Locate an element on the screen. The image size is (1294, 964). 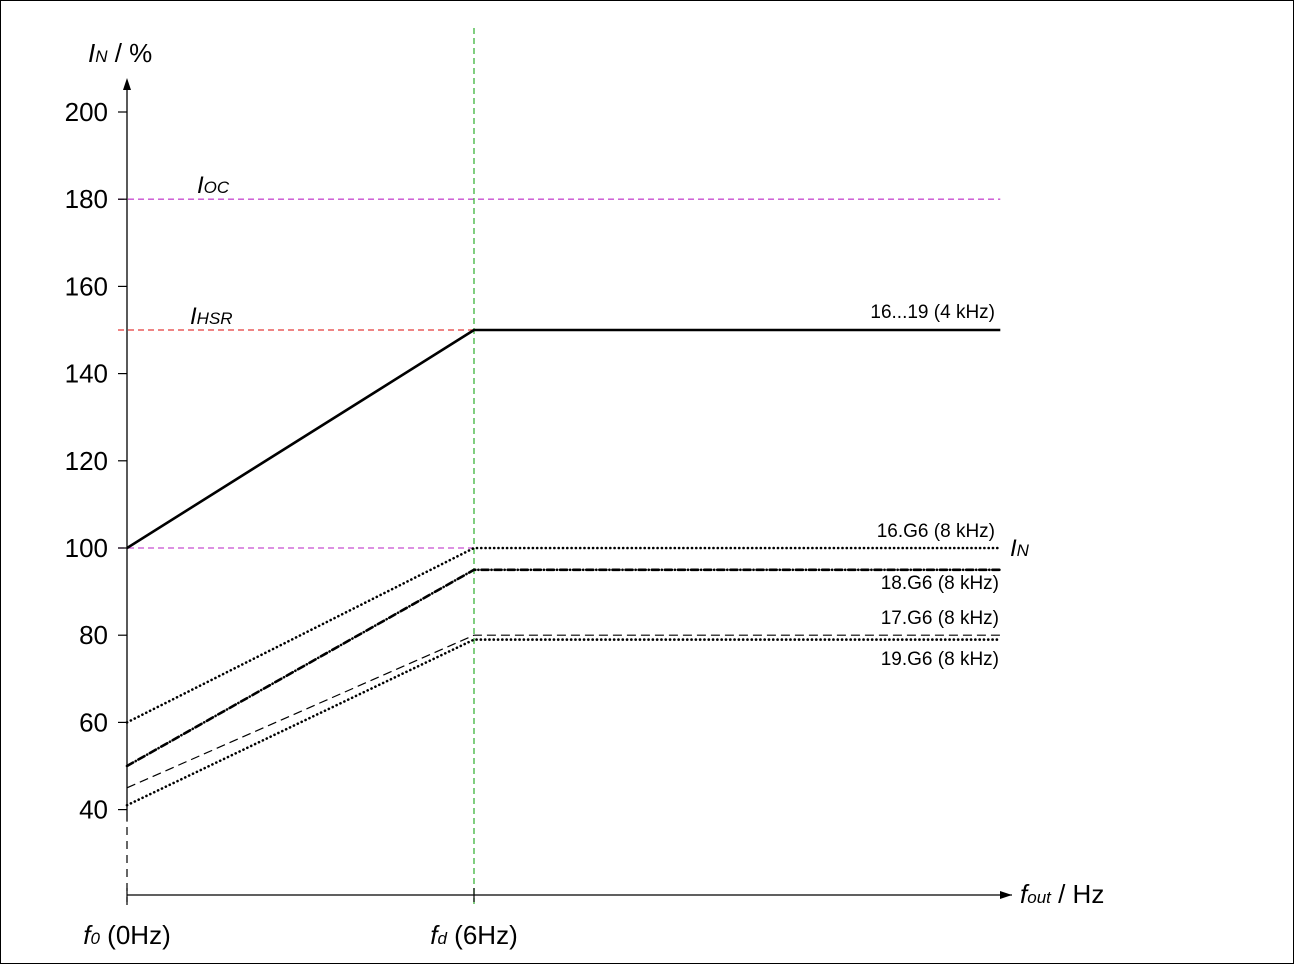
y-tick-label: 60 is located at coordinates (93, 722).